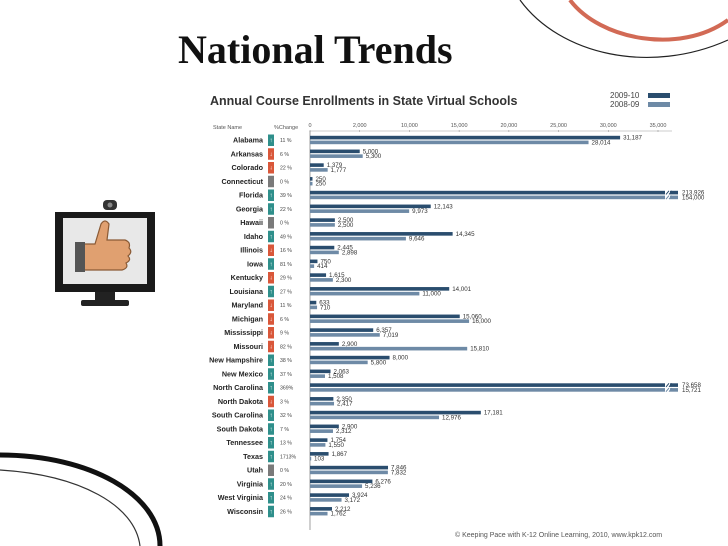 Image resolution: width=728 pixels, height=546 pixels. Describe the element at coordinates (241, 497) in the screenshot. I see `state-label: West Virginia` at that location.